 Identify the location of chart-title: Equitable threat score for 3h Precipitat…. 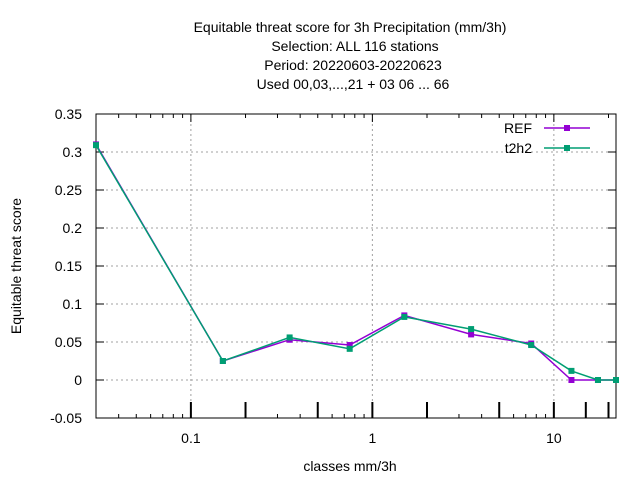
(350, 55).